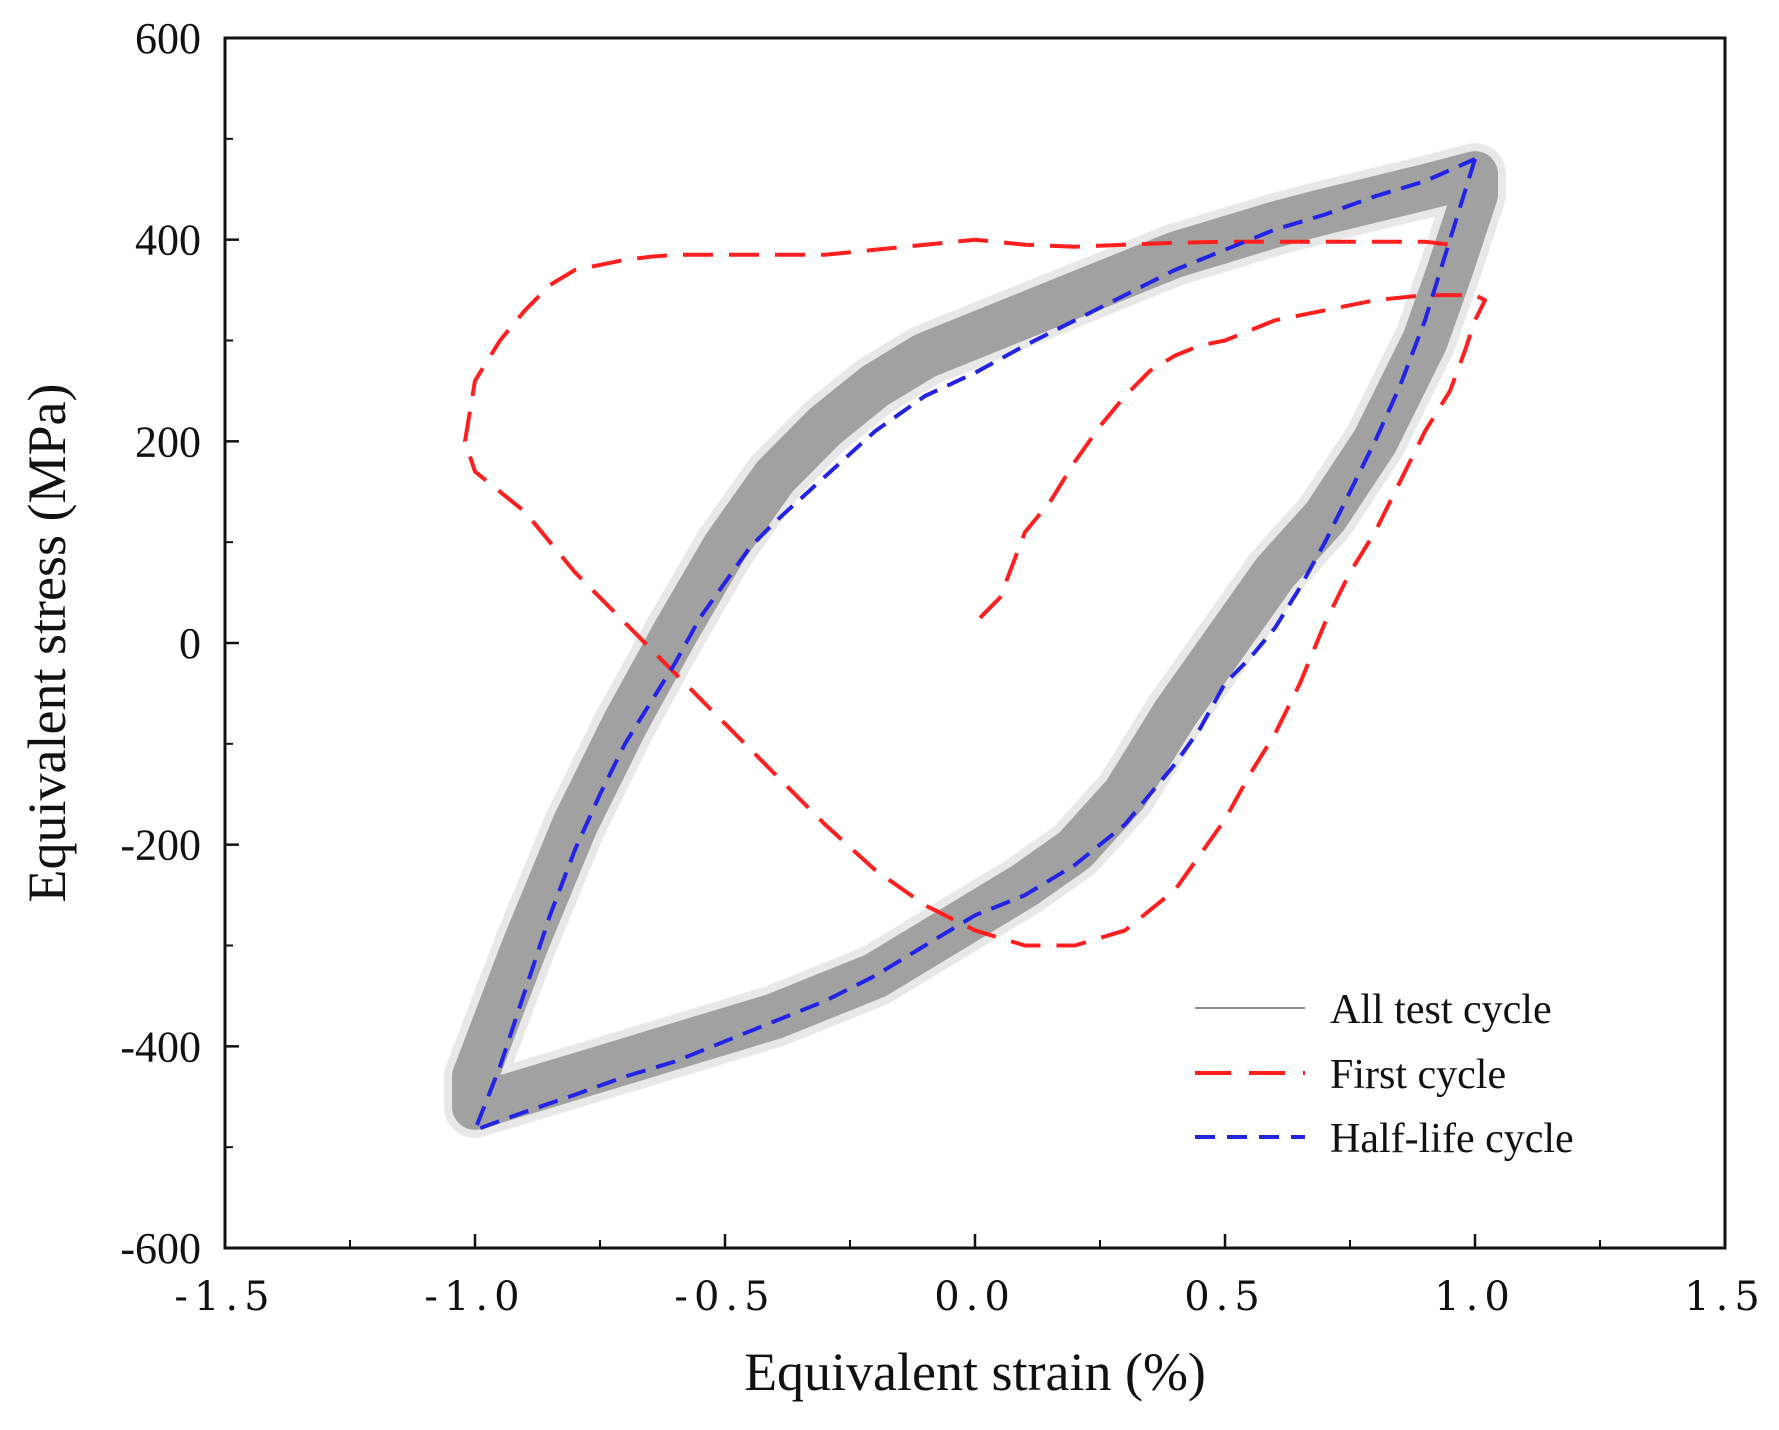 The width and height of the screenshot is (1779, 1430). What do you see at coordinates (168, 240) in the screenshot?
I see `y-tick-label: 400` at bounding box center [168, 240].